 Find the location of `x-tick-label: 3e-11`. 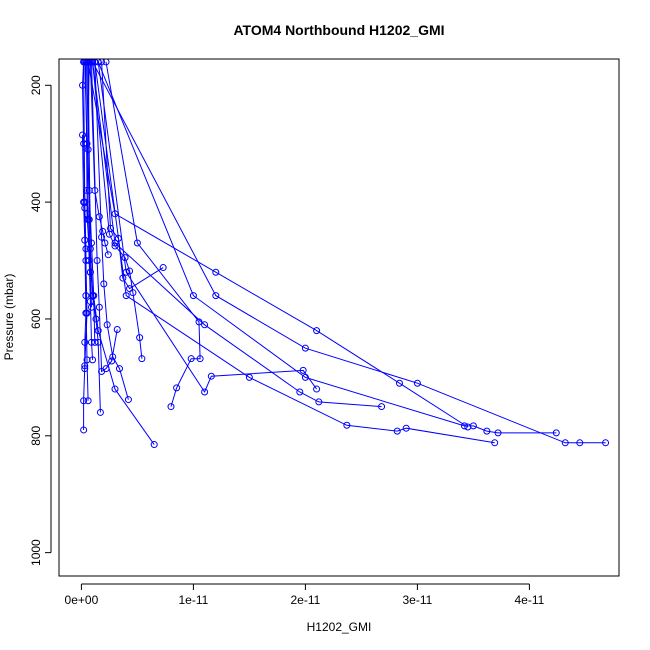

x-tick-label: 3e-11 is located at coordinates (417, 600).